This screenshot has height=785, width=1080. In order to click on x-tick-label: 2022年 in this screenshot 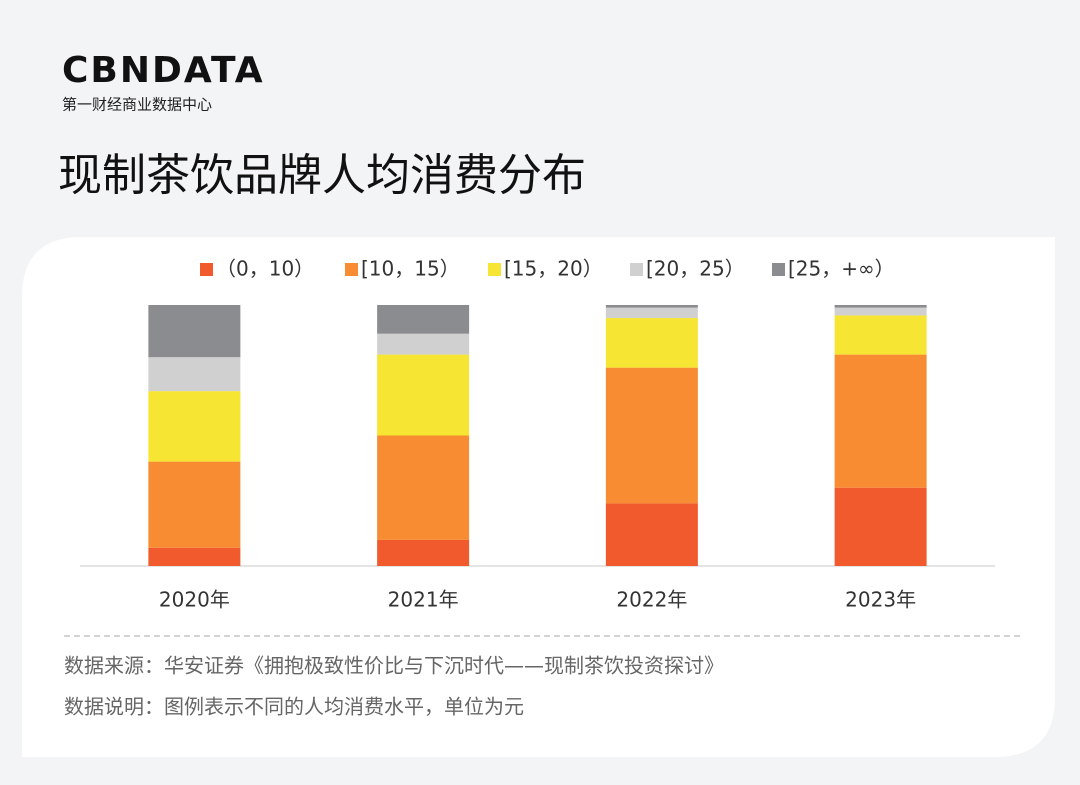, I will do `click(651, 600)`.